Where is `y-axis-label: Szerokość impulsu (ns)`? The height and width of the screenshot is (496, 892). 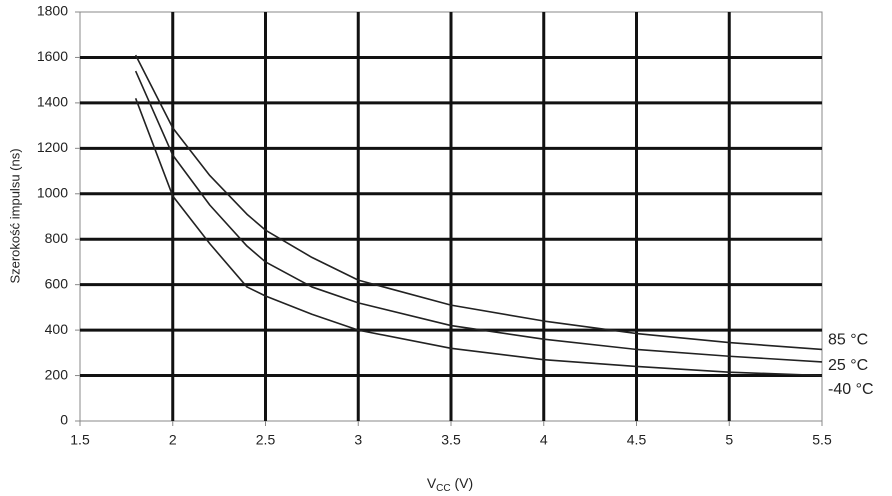 y-axis-label: Szerokość impulsu (ns) is located at coordinates (14, 215).